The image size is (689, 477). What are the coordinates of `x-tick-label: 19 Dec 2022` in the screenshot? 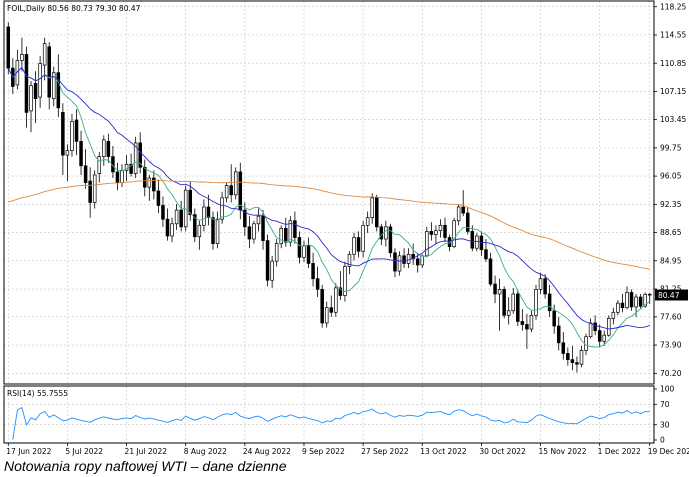 It's located at (668, 451).